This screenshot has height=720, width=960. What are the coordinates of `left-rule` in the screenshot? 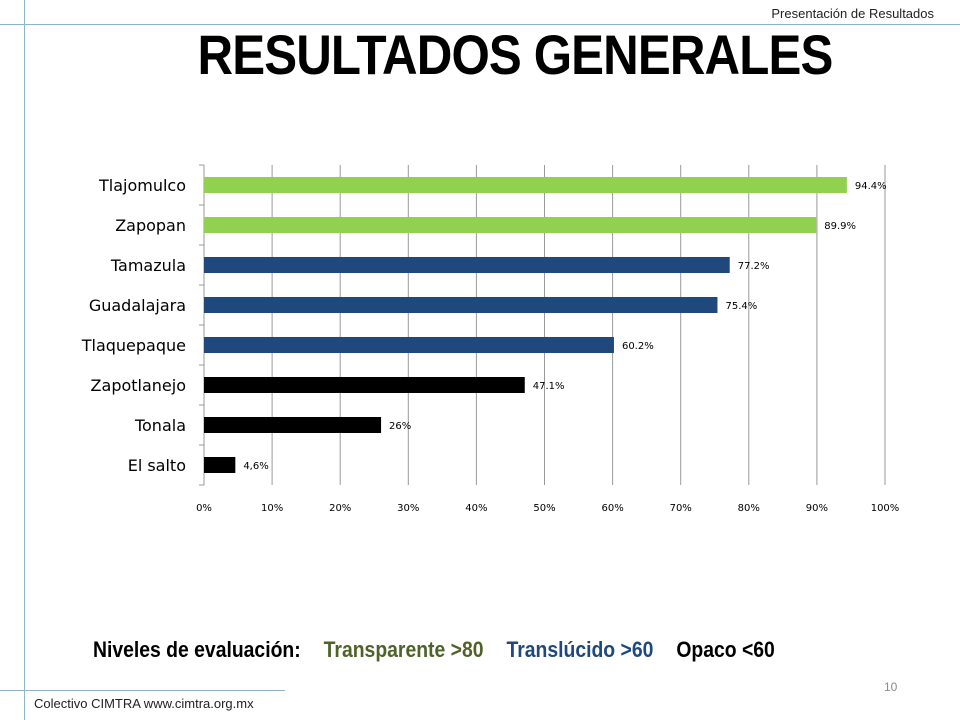 It's located at (24, 360).